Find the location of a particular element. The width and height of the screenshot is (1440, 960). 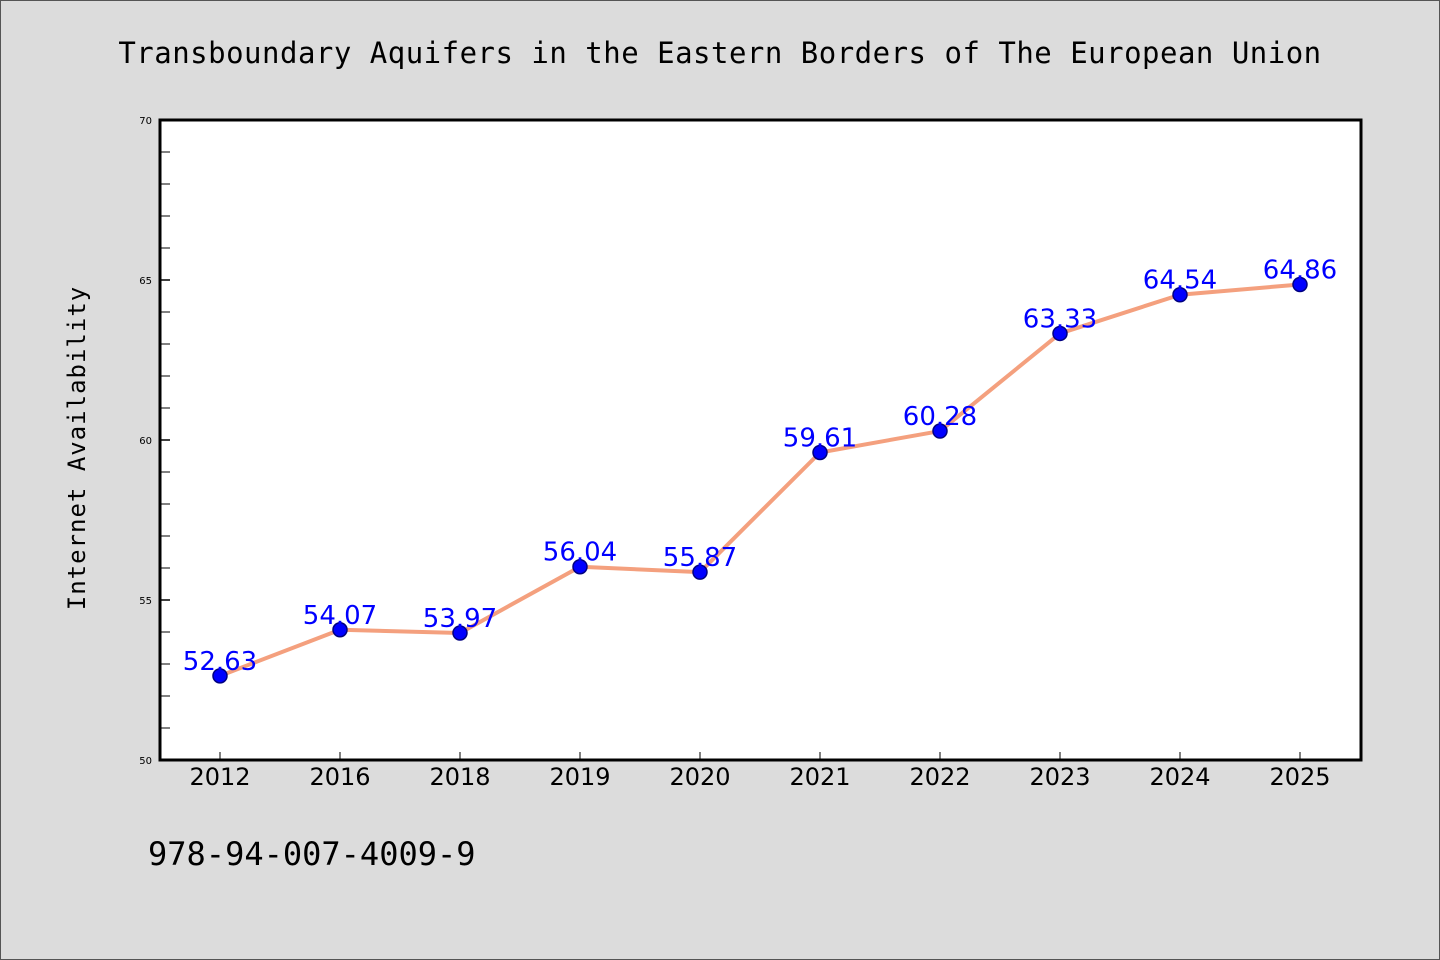

data-label: 63.33 is located at coordinates (1060, 319).